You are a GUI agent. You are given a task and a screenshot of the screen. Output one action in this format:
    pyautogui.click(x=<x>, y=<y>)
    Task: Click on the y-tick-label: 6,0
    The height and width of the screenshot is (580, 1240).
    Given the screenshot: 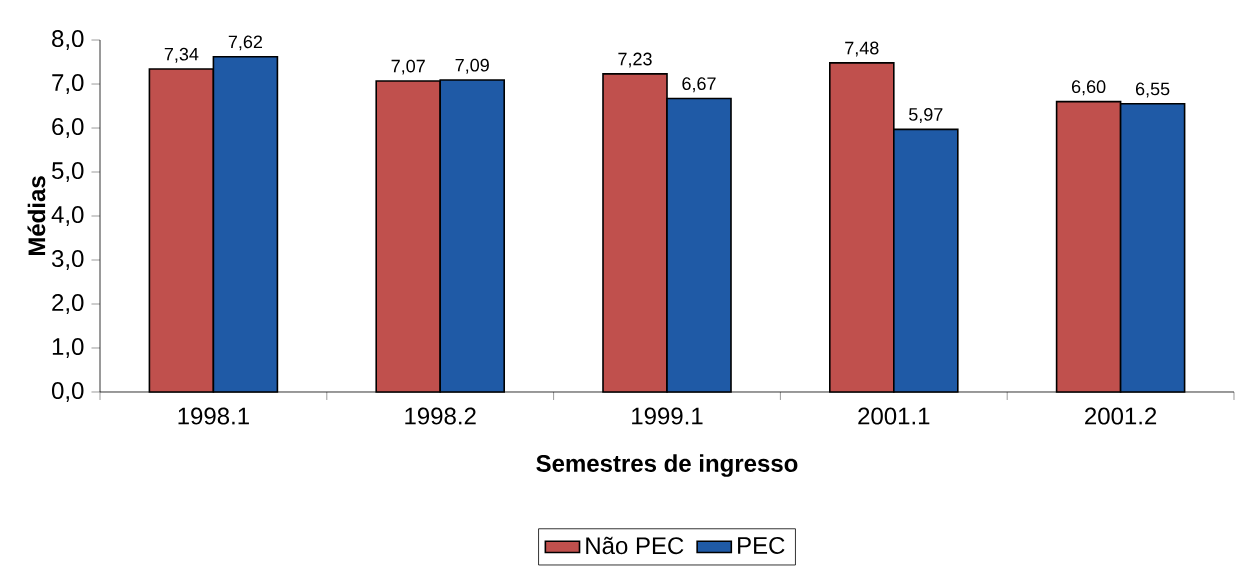 What is the action you would take?
    pyautogui.click(x=68, y=128)
    